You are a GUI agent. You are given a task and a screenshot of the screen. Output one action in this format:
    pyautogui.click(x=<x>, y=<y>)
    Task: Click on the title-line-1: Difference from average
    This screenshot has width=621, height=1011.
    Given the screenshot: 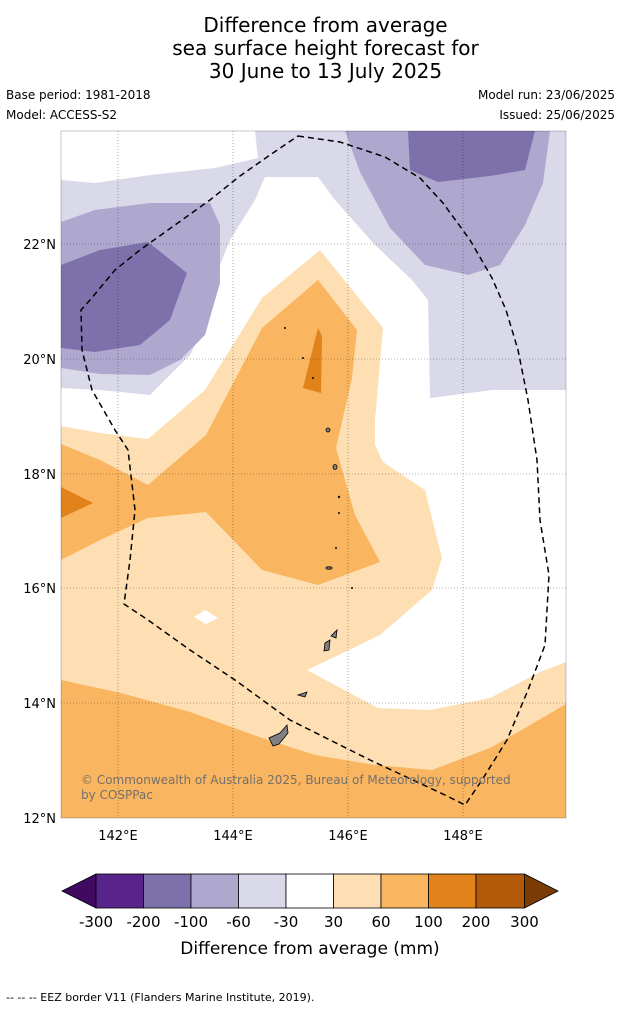 What is the action you would take?
    pyautogui.click(x=325, y=25)
    